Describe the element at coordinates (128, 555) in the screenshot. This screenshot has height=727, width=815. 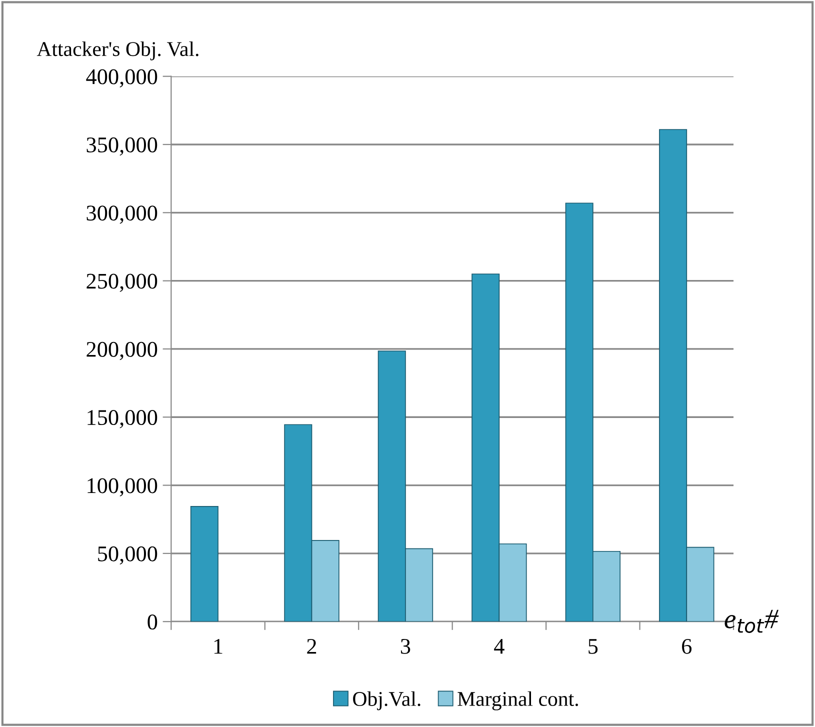
I see `y-tick-label: 50,000` at that location.